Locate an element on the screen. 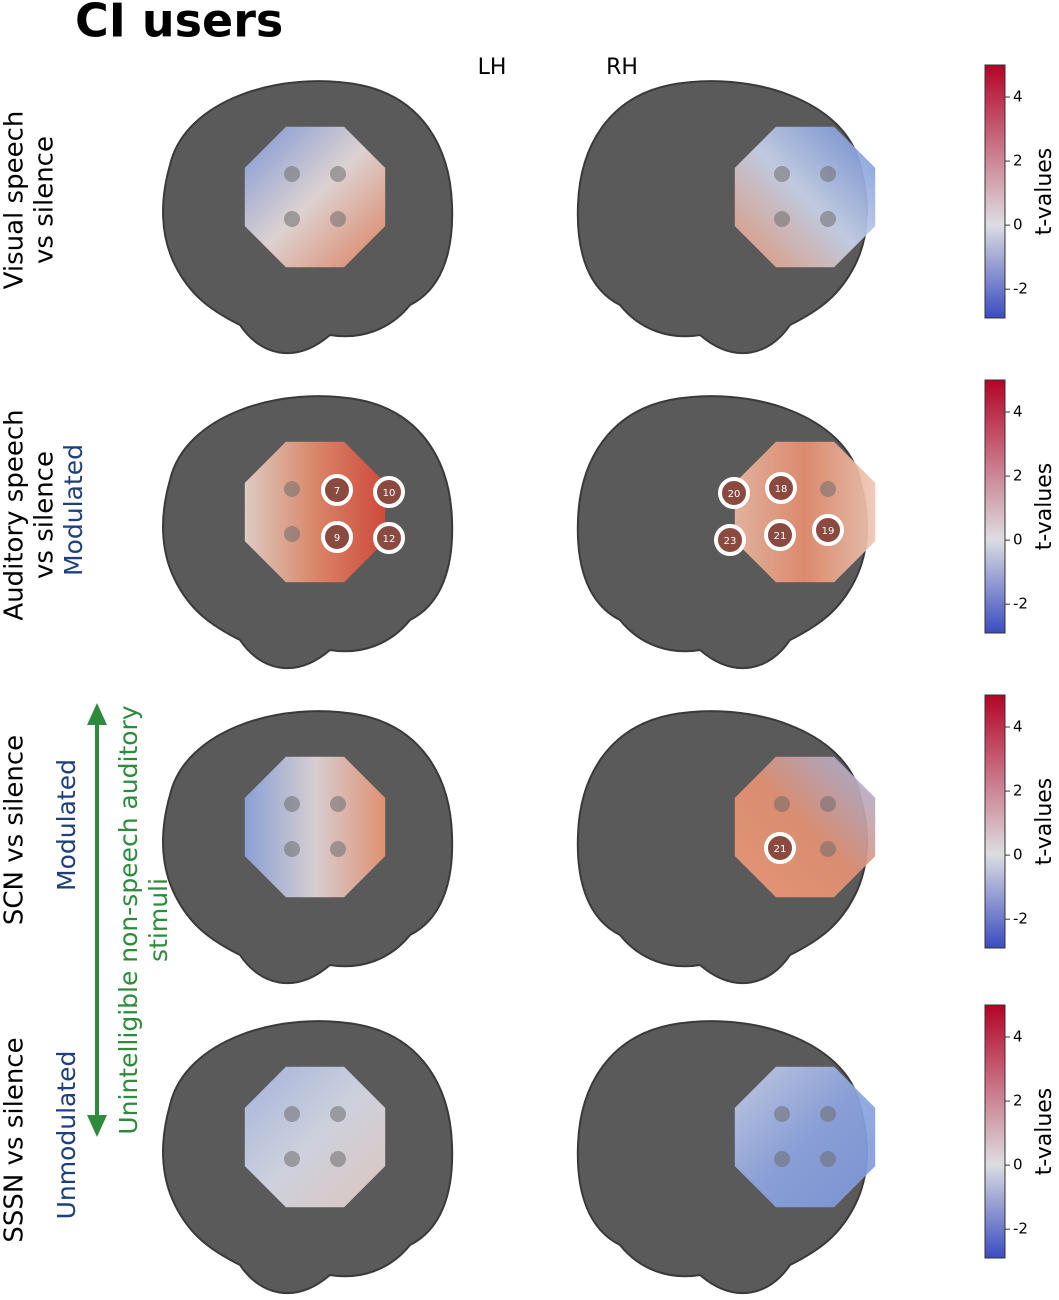 Image resolution: width=1059 pixels, height=1300 pixels. channel-label: 10 is located at coordinates (389, 493).